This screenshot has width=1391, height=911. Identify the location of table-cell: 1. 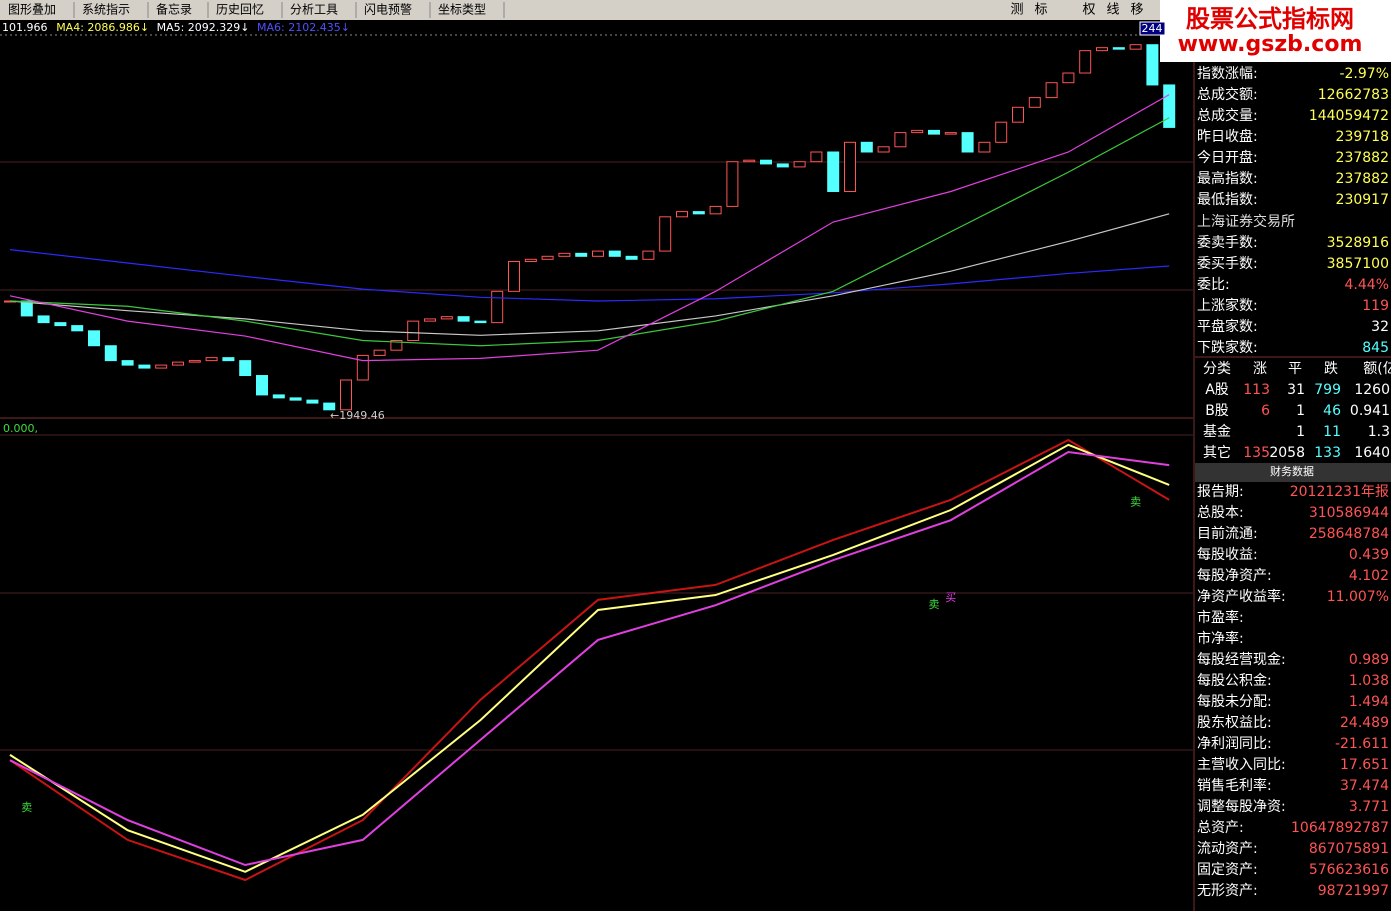
(1300, 411).